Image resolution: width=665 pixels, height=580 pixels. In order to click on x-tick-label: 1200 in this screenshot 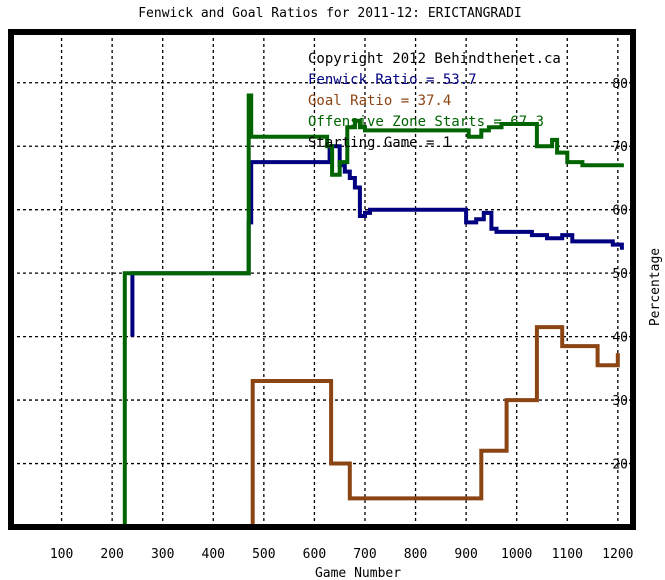, I will do `click(617, 554)`.